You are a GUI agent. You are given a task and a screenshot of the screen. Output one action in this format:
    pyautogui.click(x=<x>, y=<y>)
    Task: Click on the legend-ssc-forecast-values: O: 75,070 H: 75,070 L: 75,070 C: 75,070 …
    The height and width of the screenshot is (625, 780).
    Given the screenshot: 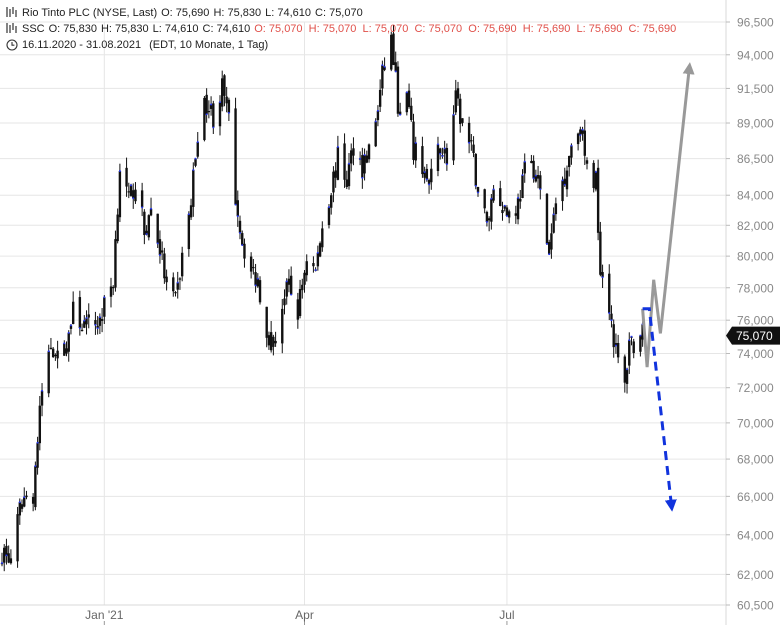 What is the action you would take?
    pyautogui.click(x=465, y=29)
    